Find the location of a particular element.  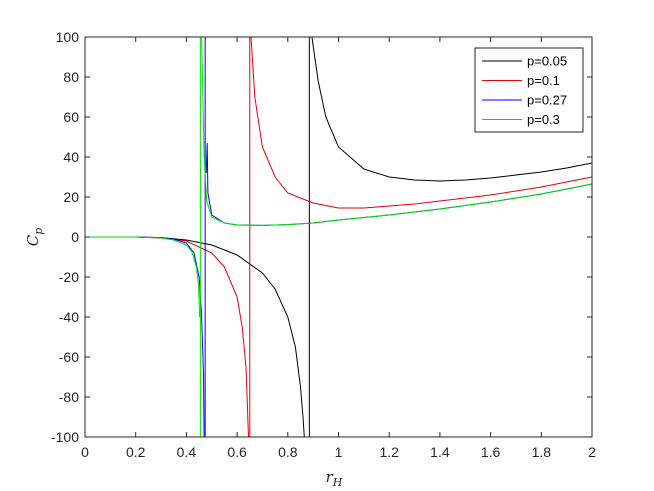

x-tick-label: 1.4 is located at coordinates (440, 452).